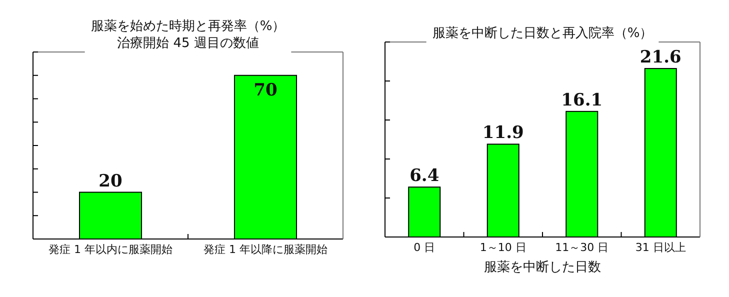  I want to click on x-tick-label: 発症 1 年以降に服薬開始, so click(266, 249).